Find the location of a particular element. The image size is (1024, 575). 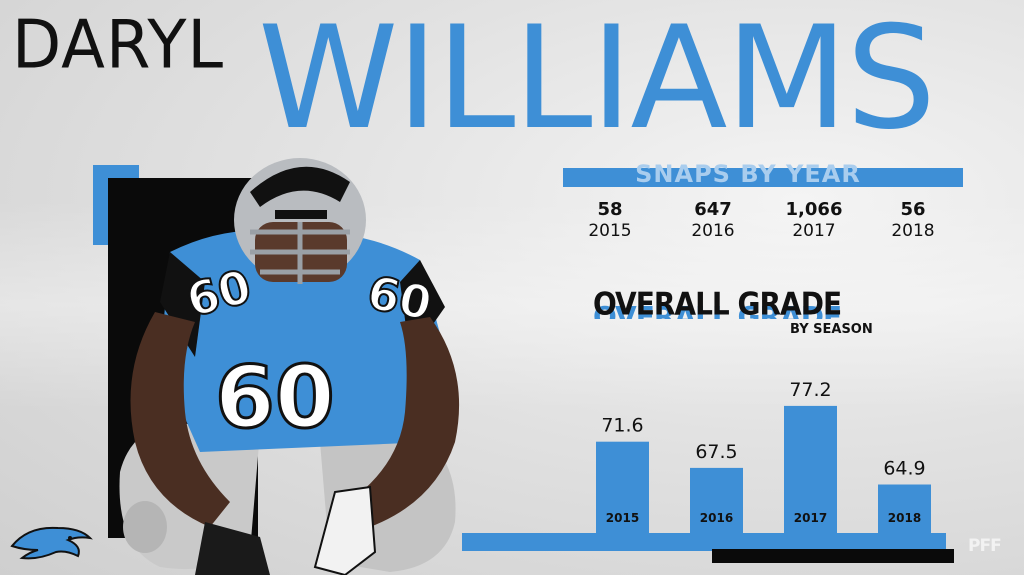

snap-entry-2018: 56 2018 is located at coordinates (913, 221).